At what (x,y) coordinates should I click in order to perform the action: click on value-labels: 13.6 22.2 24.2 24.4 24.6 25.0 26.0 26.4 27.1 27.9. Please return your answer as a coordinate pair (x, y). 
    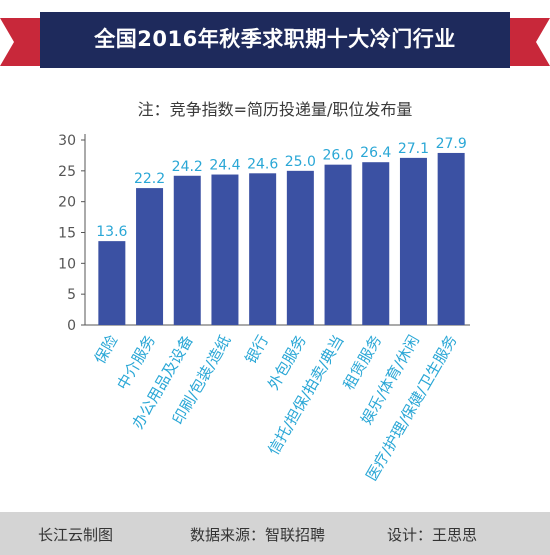
    Looking at the image, I should click on (281, 188).